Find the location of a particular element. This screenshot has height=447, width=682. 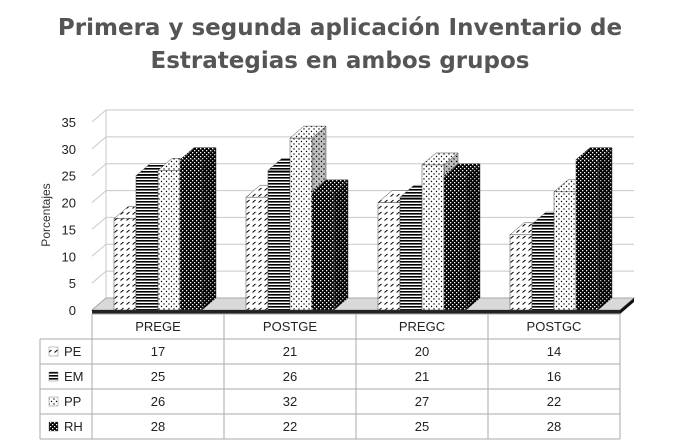

data-label: 17 is located at coordinates (158, 351).